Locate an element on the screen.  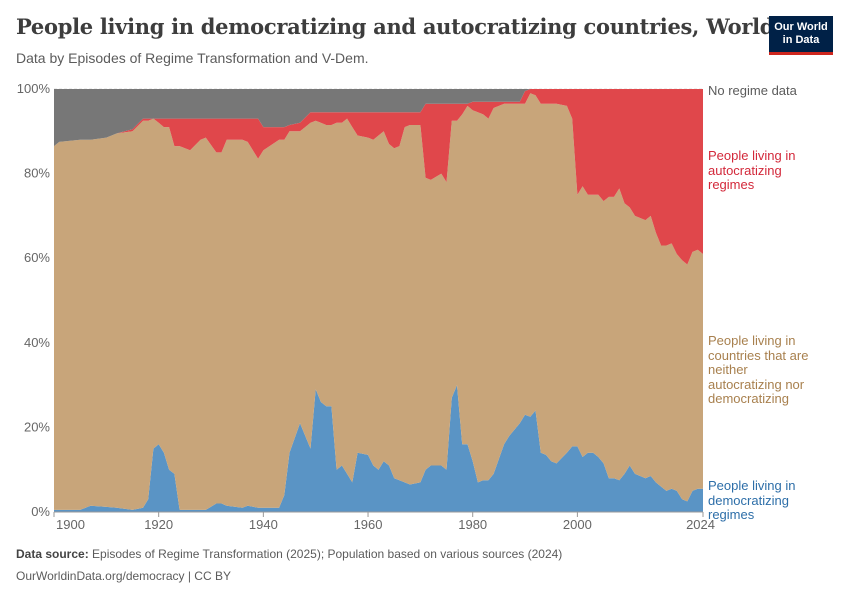
x-tick-label: 1920 is located at coordinates (158, 524).